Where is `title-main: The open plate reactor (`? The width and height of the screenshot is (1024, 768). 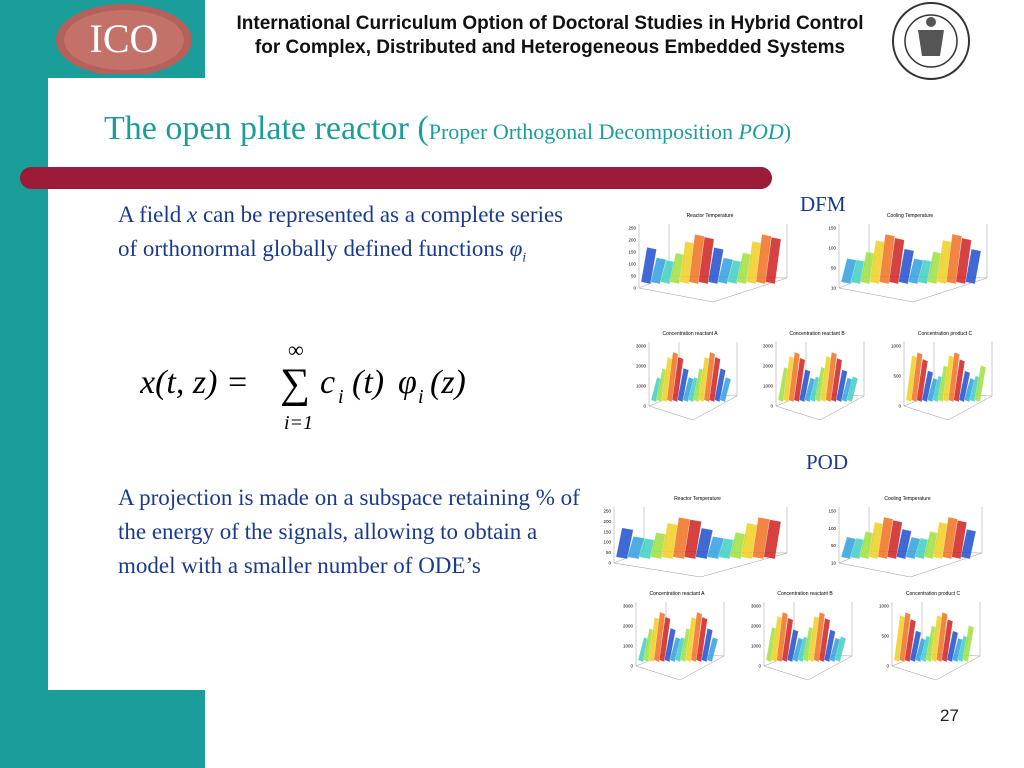 title-main: The open plate reactor ( is located at coordinates (266, 128).